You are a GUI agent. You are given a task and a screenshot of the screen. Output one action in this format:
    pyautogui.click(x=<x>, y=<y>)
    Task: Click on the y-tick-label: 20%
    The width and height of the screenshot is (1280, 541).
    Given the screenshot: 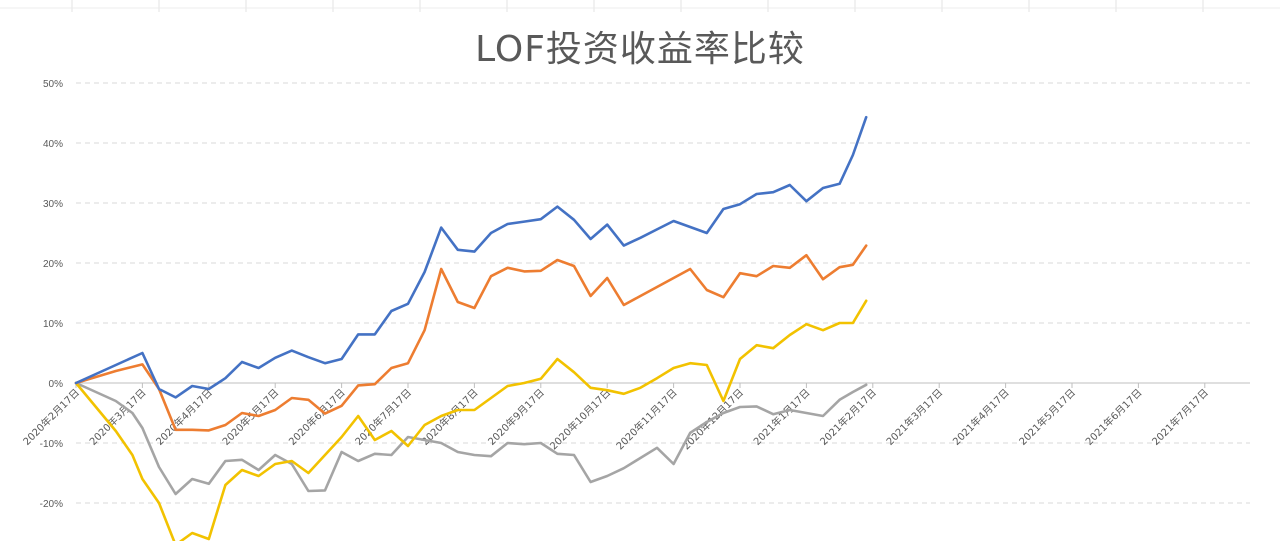 What is the action you would take?
    pyautogui.click(x=53, y=264)
    